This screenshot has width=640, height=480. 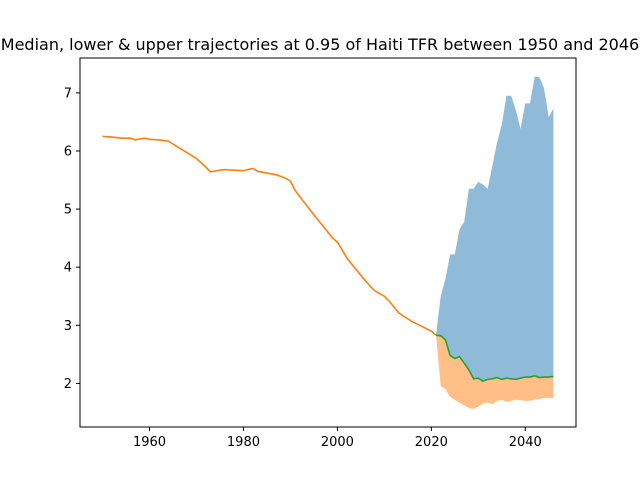 I want to click on median-line, so click(x=494, y=358).